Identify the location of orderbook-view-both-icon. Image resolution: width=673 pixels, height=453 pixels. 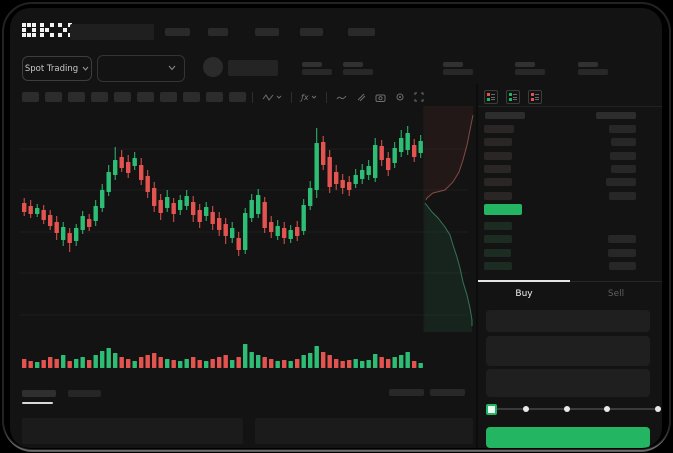
(491, 97).